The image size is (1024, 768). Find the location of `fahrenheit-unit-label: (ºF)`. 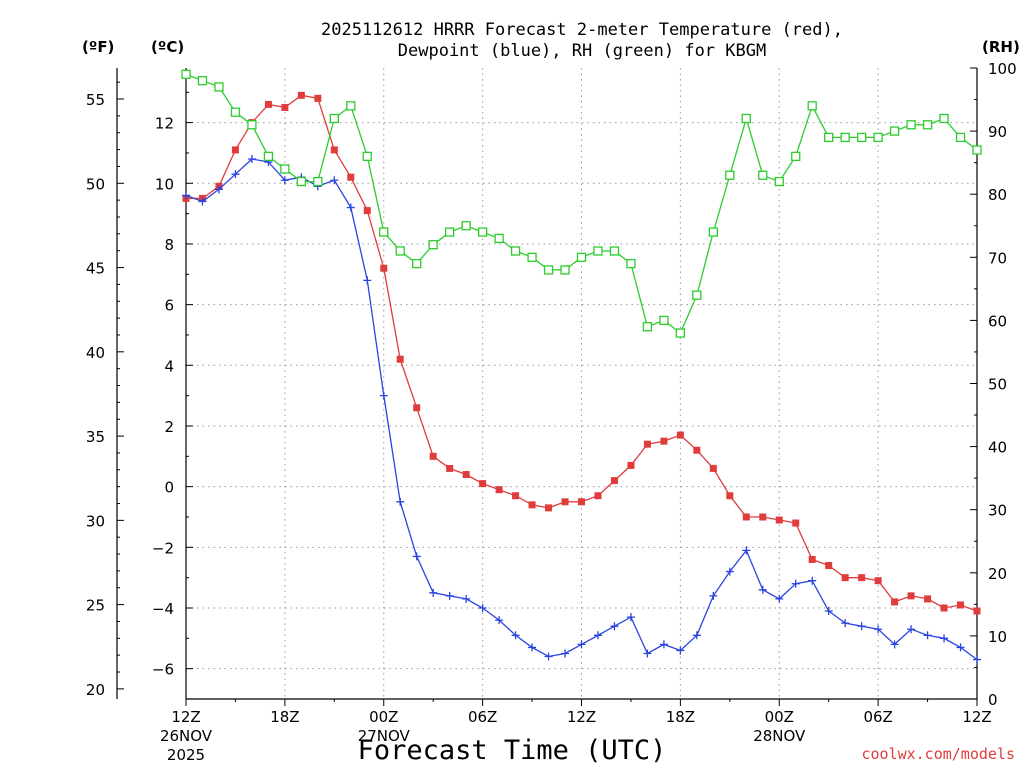

fahrenheit-unit-label: (ºF) is located at coordinates (98, 47).